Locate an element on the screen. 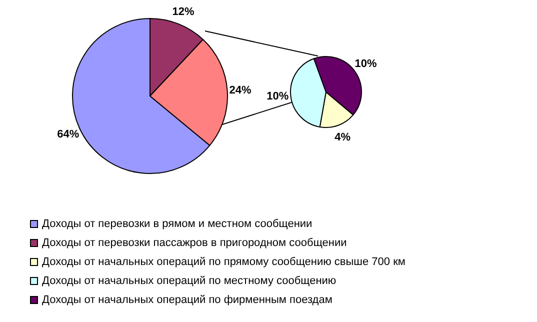  data-label: 12% is located at coordinates (183, 12).